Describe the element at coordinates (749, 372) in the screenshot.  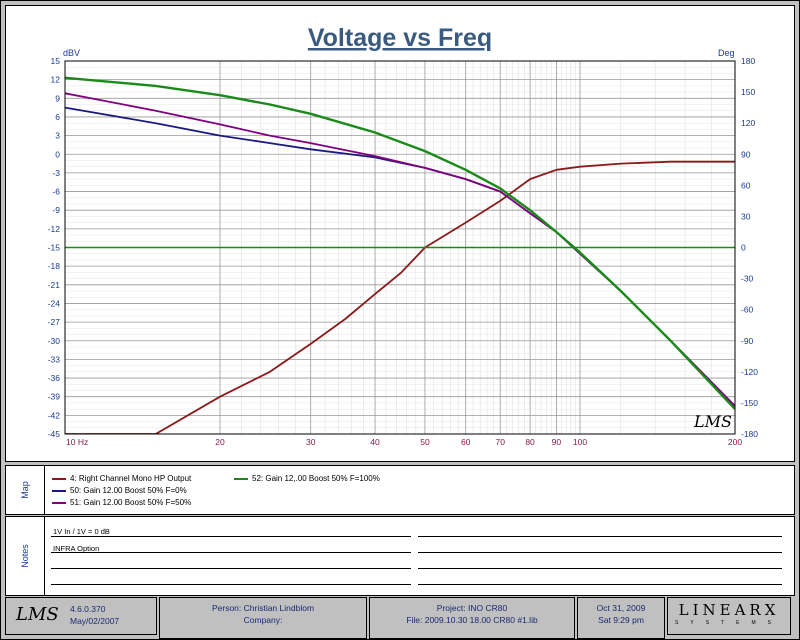
I see `y-right-tick-label: -120` at that location.